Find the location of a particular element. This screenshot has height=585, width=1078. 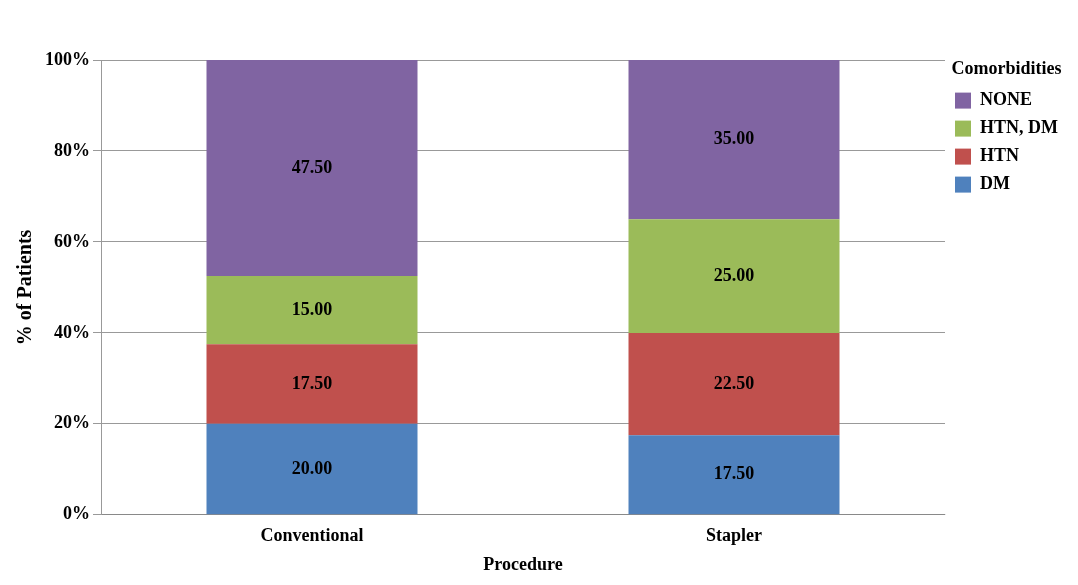

y-tick-label: 40% is located at coordinates (72, 331).